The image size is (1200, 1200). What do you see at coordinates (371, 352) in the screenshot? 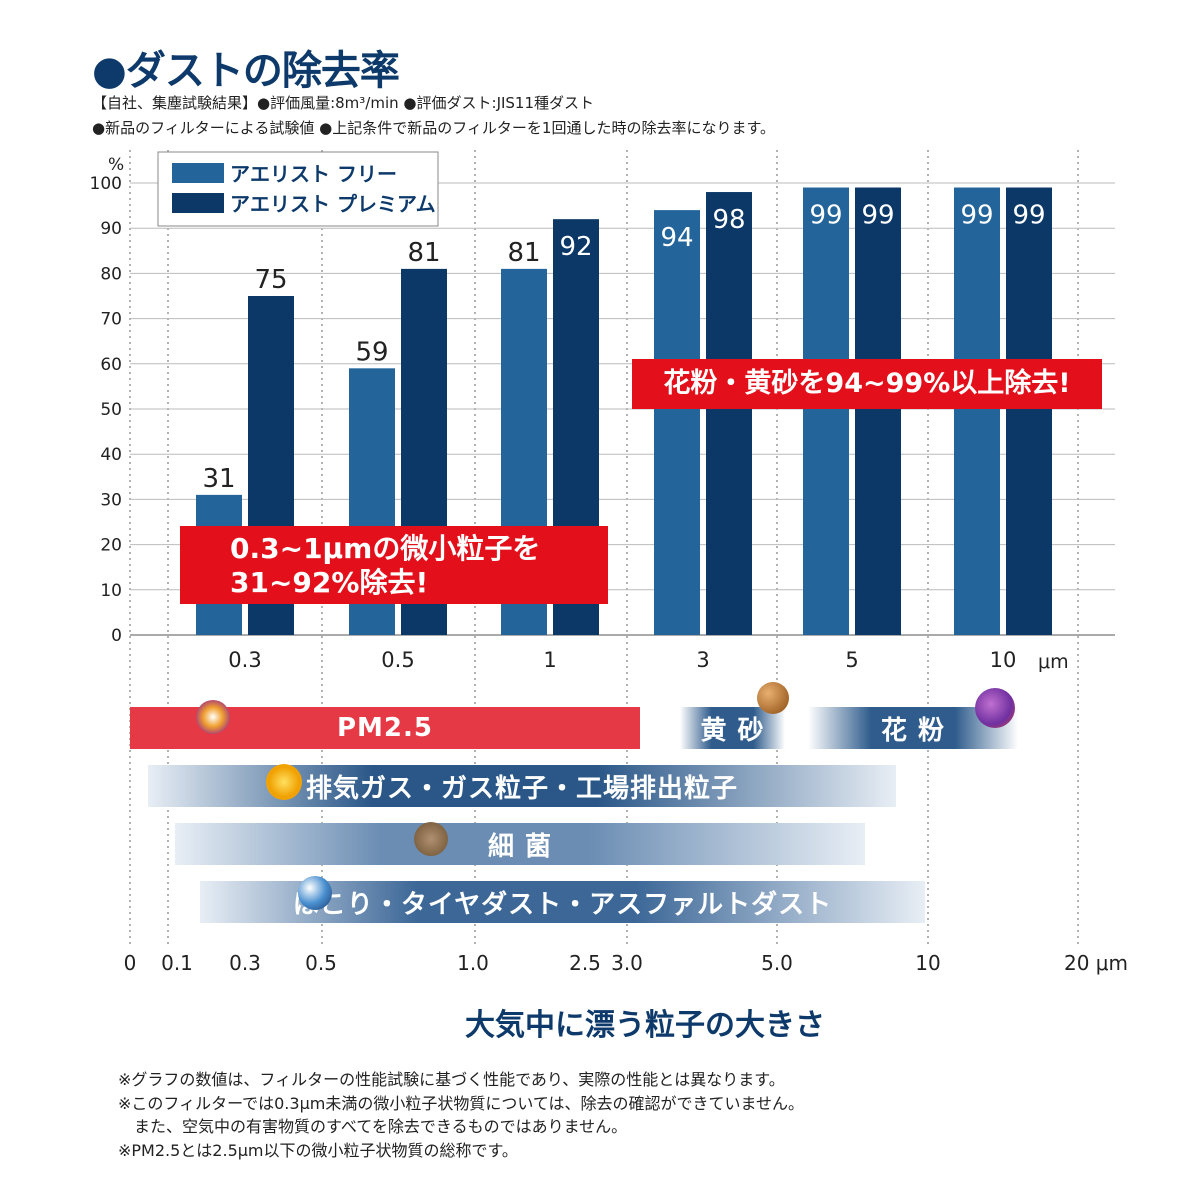
I see `data-label: 59` at bounding box center [371, 352].